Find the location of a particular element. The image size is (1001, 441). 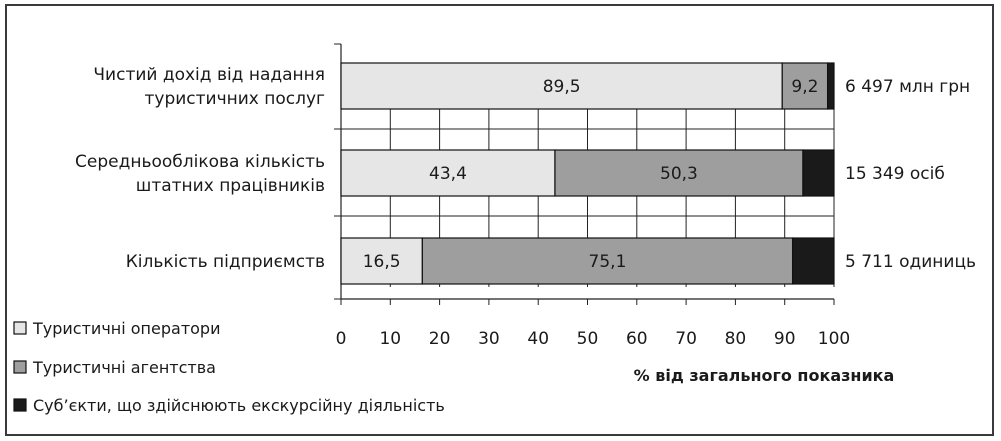

x-tick-label: 40 is located at coordinates (538, 339).